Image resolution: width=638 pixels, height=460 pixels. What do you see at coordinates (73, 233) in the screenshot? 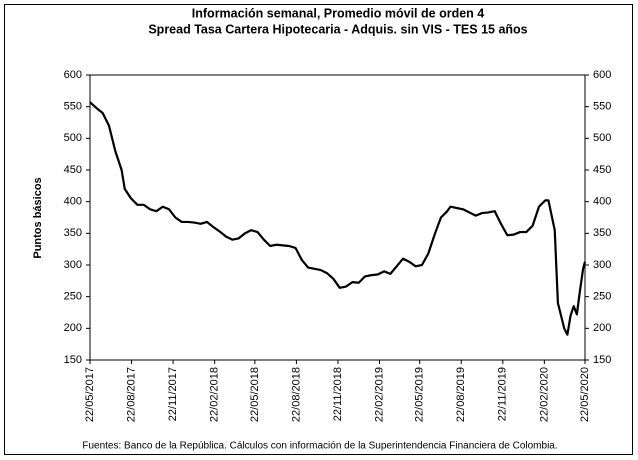
I see `y-tick-label: 350` at bounding box center [73, 233].